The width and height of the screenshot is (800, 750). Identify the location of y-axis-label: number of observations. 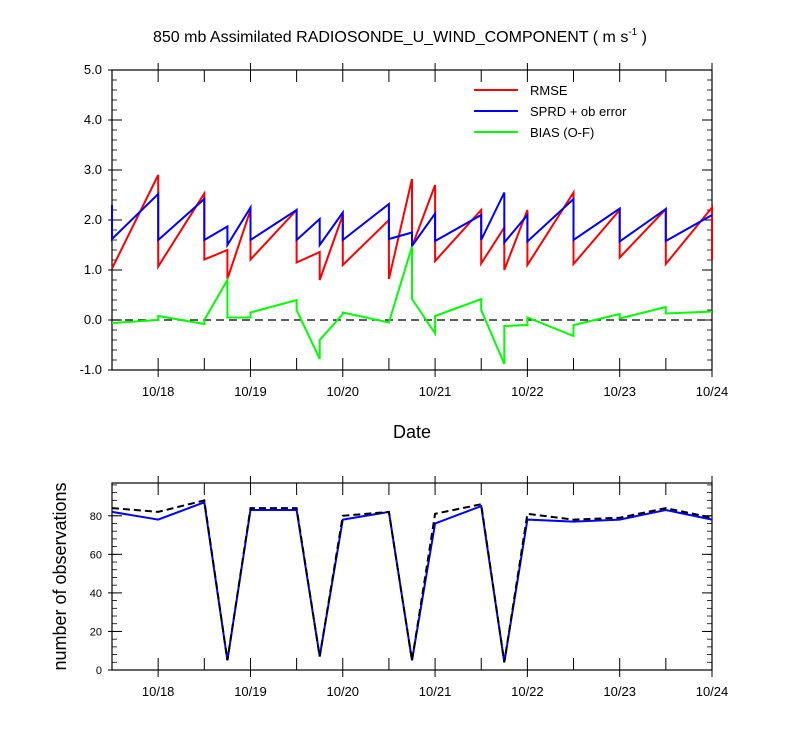
(60, 576).